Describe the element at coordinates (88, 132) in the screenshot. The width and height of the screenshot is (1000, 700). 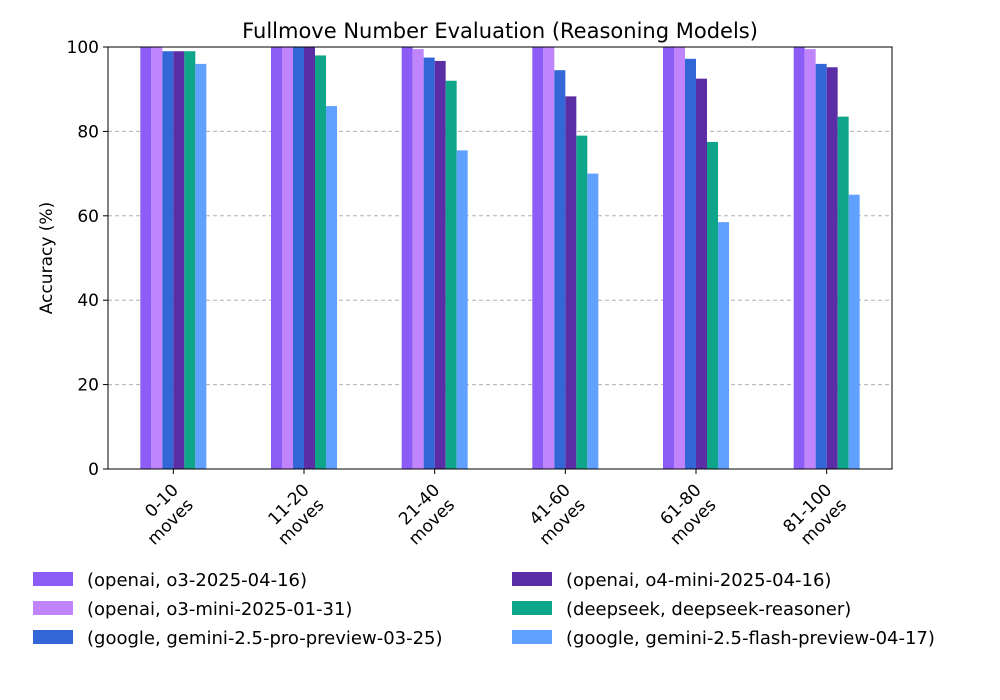
I see `y-tick-label: 80` at that location.